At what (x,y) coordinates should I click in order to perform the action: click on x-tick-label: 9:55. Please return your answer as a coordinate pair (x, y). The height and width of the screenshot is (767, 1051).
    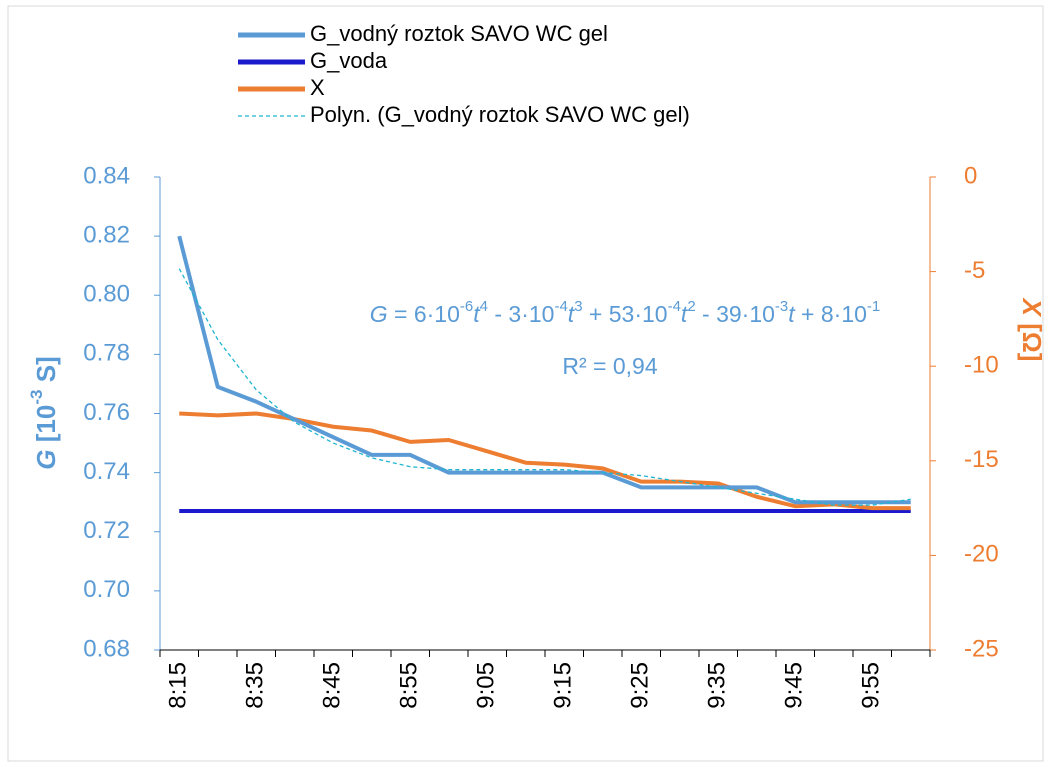
    Looking at the image, I should click on (871, 685).